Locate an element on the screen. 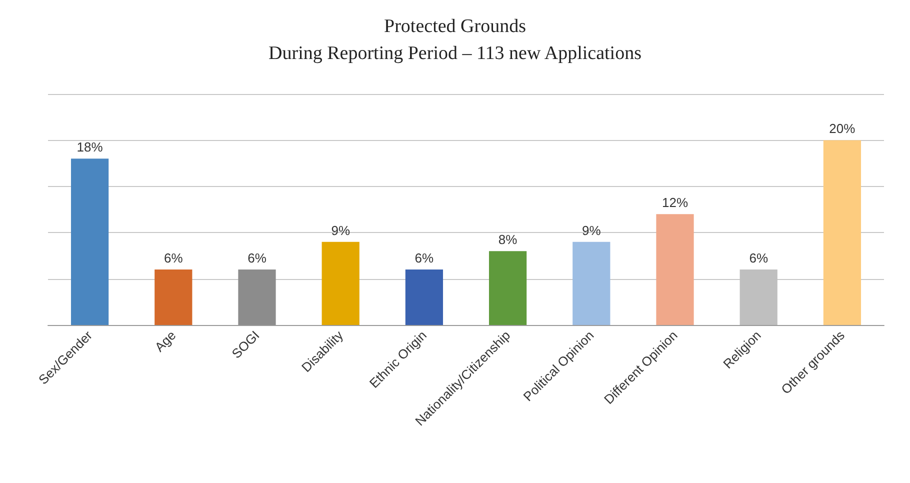  data-label: 18% is located at coordinates (90, 147).